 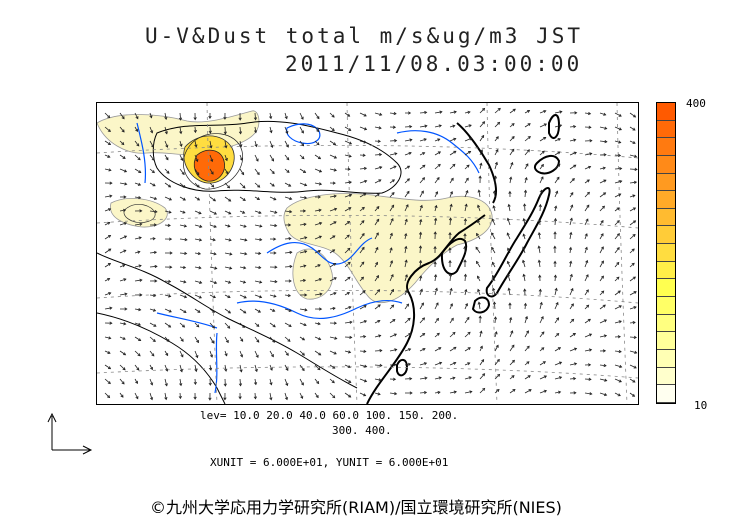 I want to click on dust-area-central, so click(x=388, y=248).